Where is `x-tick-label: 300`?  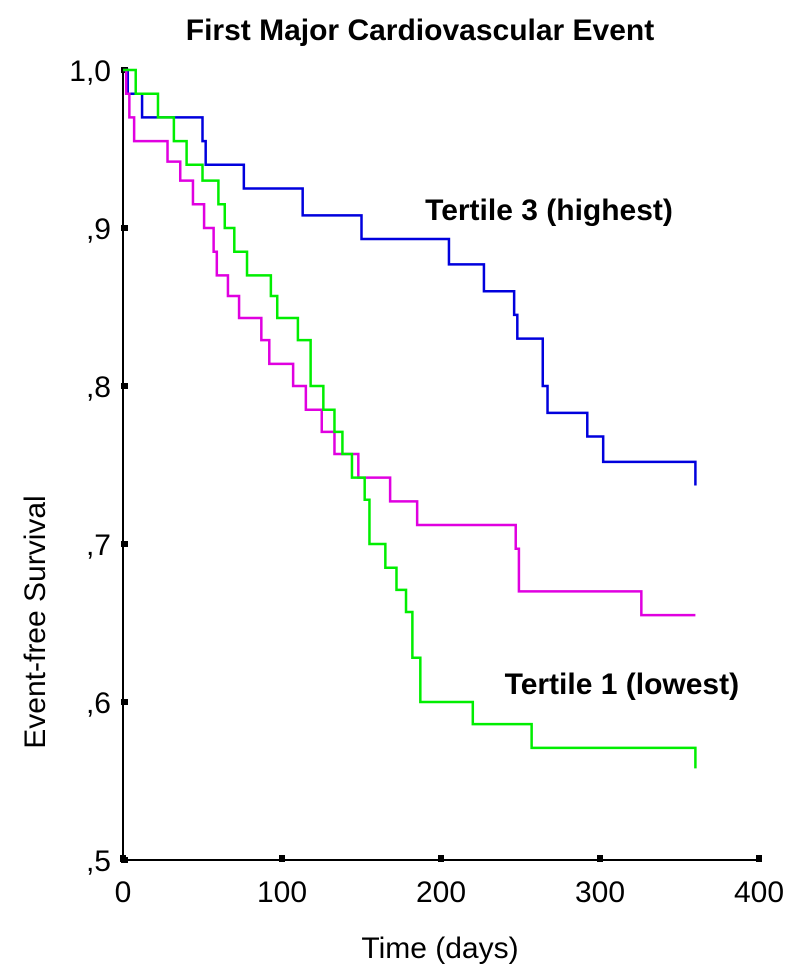 x-tick-label: 300 is located at coordinates (600, 892).